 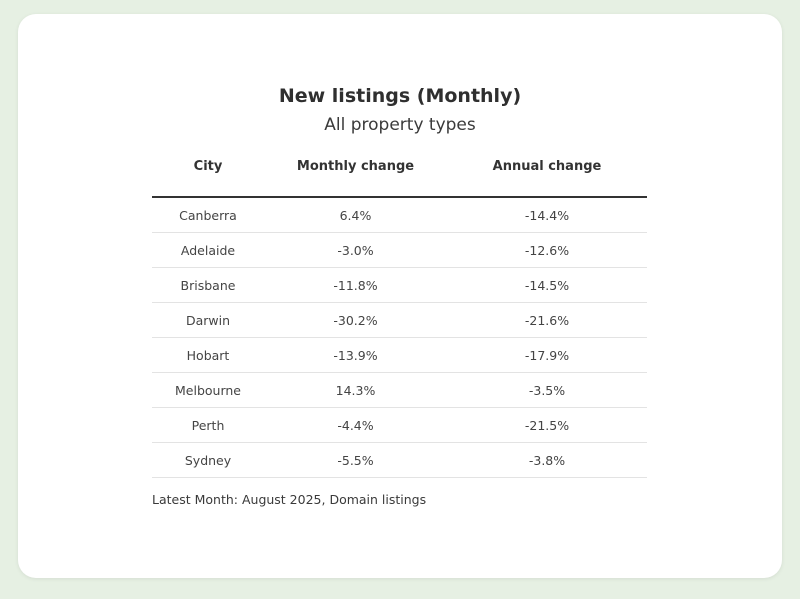 What do you see at coordinates (547, 355) in the screenshot?
I see `annual-change-cell: -17.9%` at bounding box center [547, 355].